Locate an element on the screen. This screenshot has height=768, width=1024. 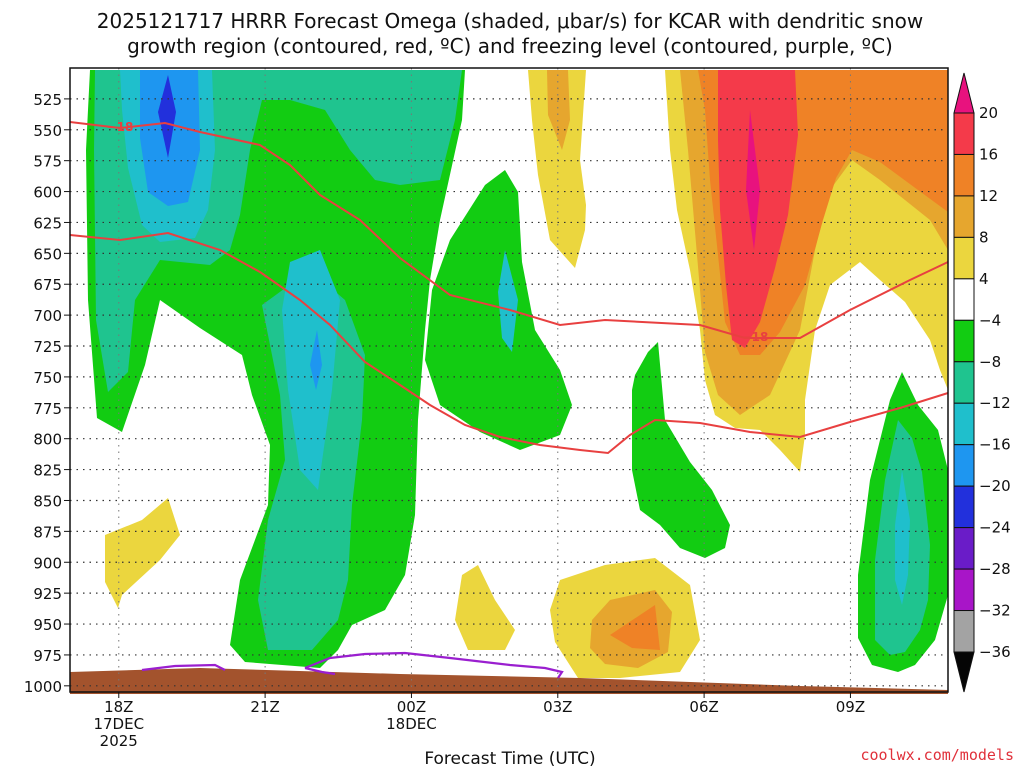
colorbar-level-label: 16 is located at coordinates (988, 154).